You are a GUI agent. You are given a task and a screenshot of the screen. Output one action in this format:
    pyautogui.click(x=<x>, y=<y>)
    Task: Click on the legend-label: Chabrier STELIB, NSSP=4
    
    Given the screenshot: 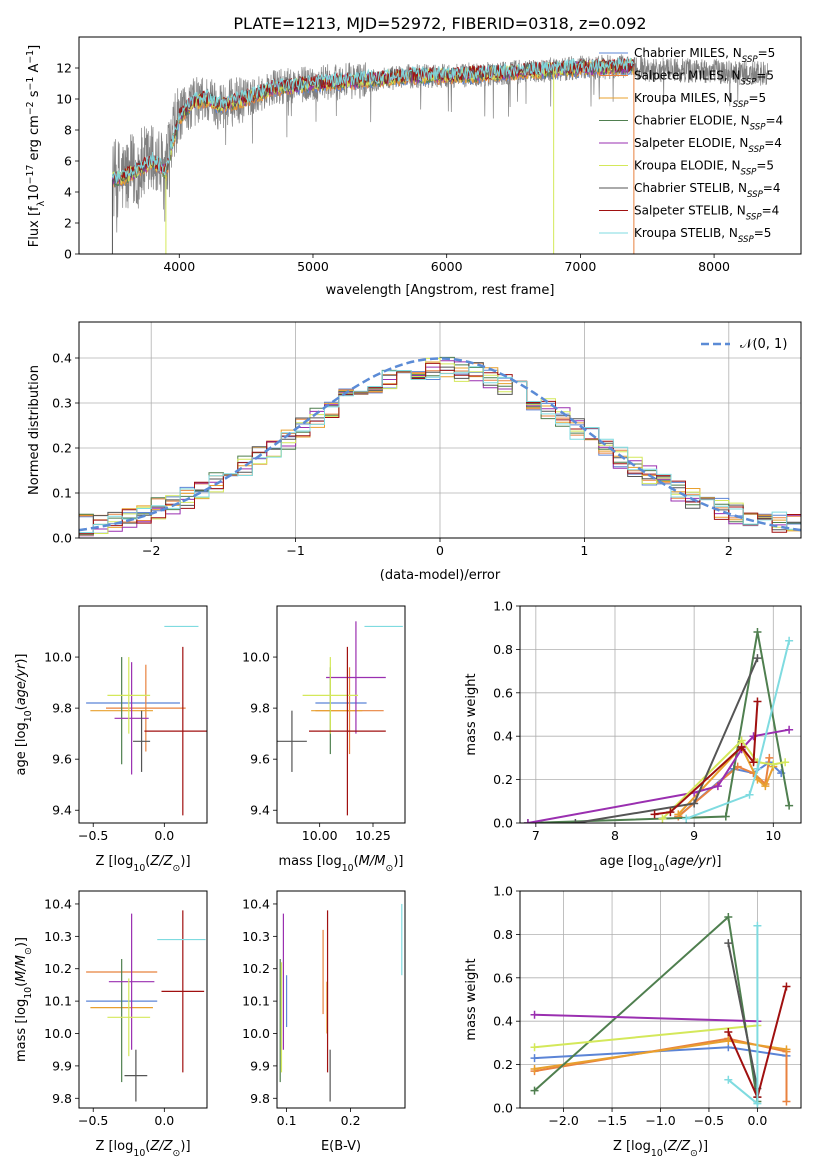 What is the action you would take?
    pyautogui.click(x=707, y=190)
    